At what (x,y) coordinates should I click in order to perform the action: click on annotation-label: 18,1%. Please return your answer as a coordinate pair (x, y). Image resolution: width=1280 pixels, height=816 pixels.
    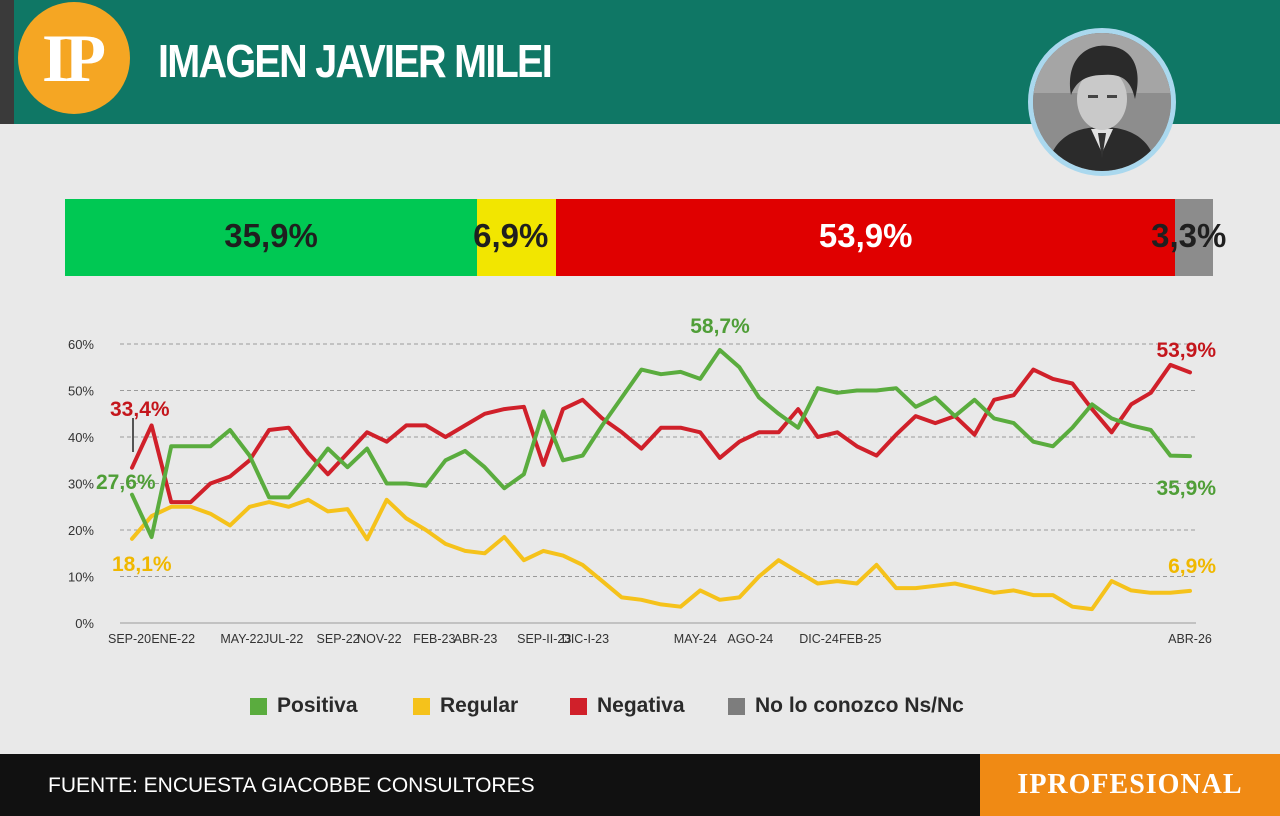
    Looking at the image, I should click on (142, 564).